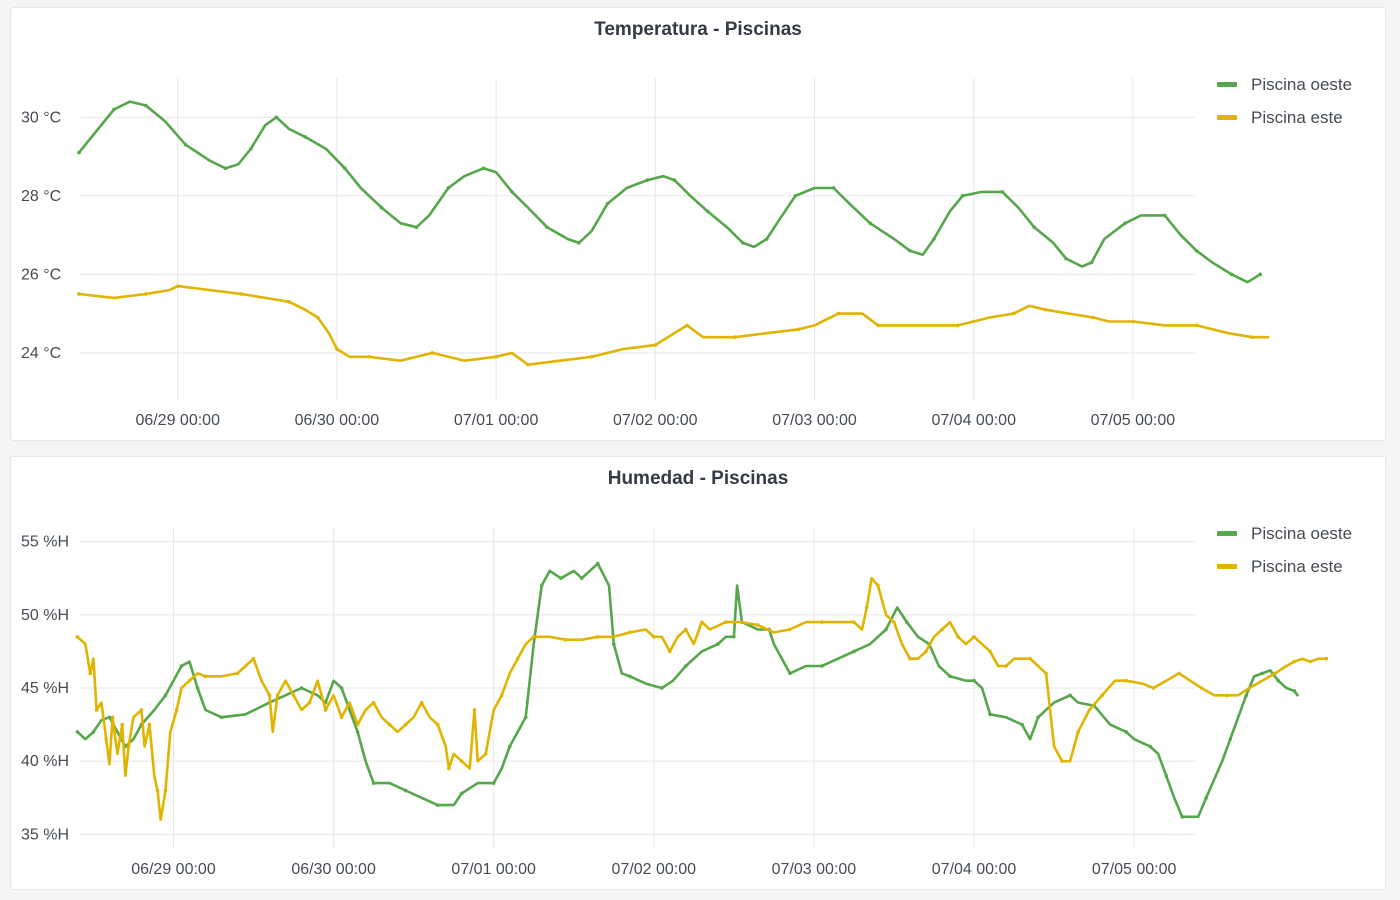 The height and width of the screenshot is (900, 1400). I want to click on temperature-y-tick-label: 24 °C, so click(41, 353).